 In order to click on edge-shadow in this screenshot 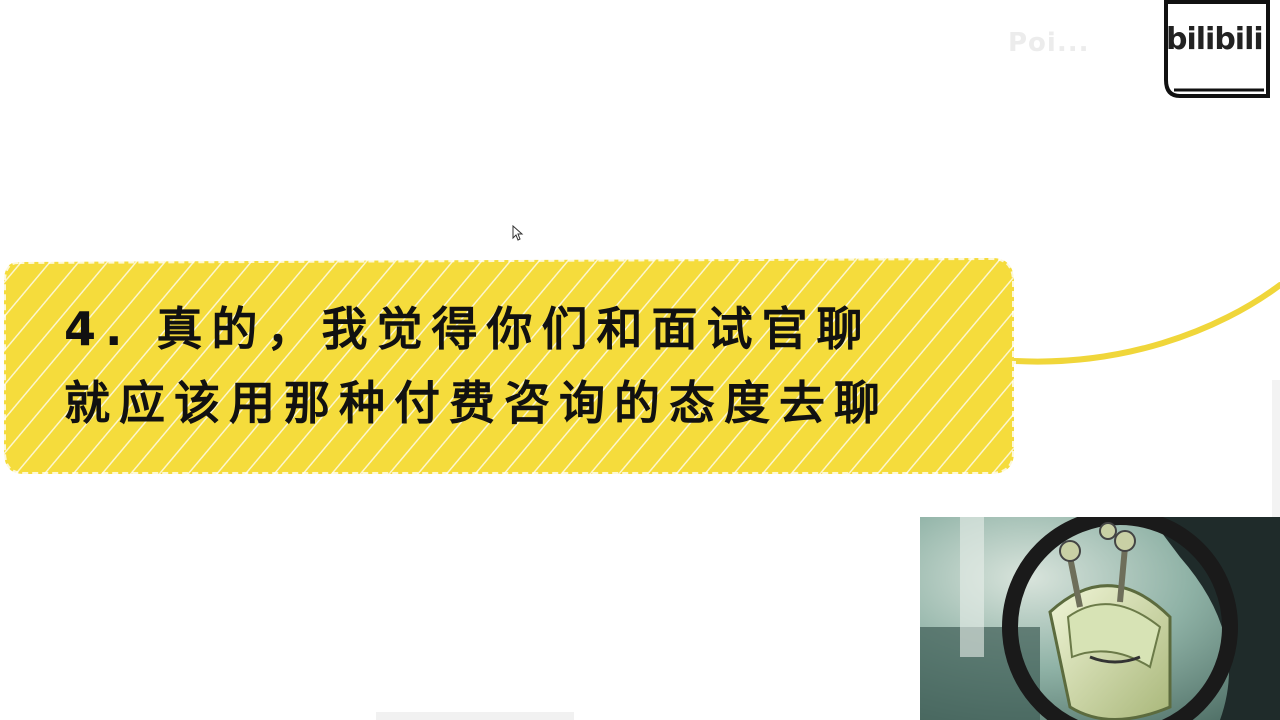, I will do `click(1276, 450)`.